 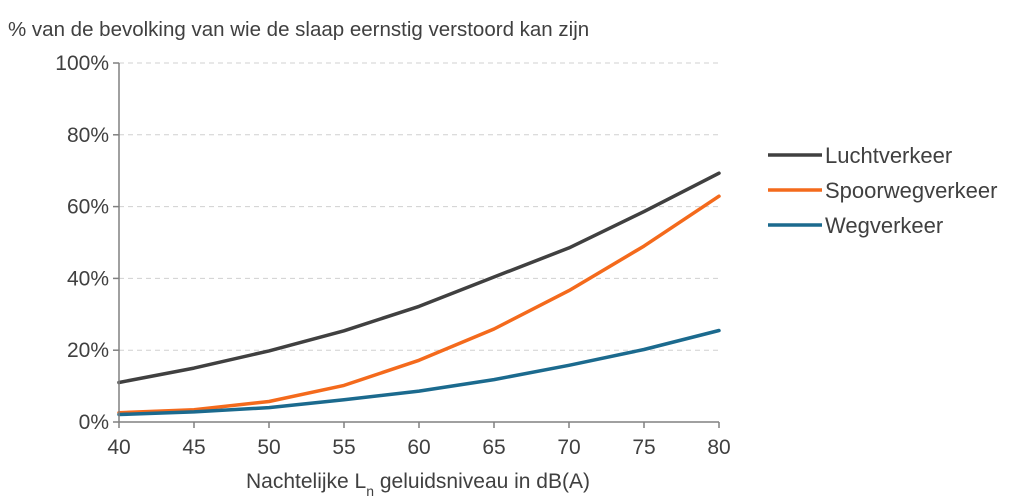 I want to click on y-tick-label: 80%, so click(x=88, y=135).